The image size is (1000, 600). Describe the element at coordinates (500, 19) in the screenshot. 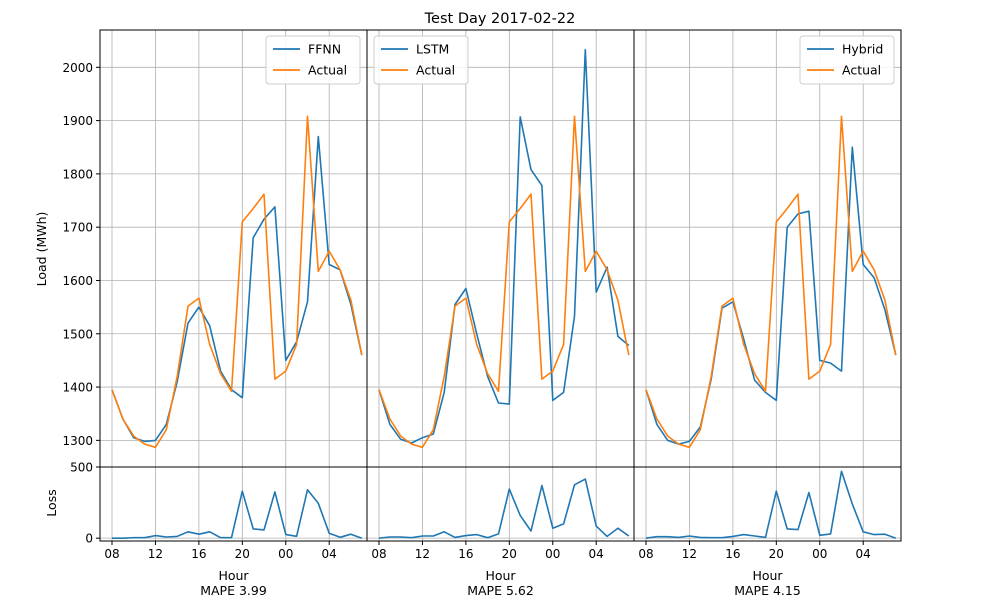

I see `figure-title: Test Day 2017-02-22` at that location.